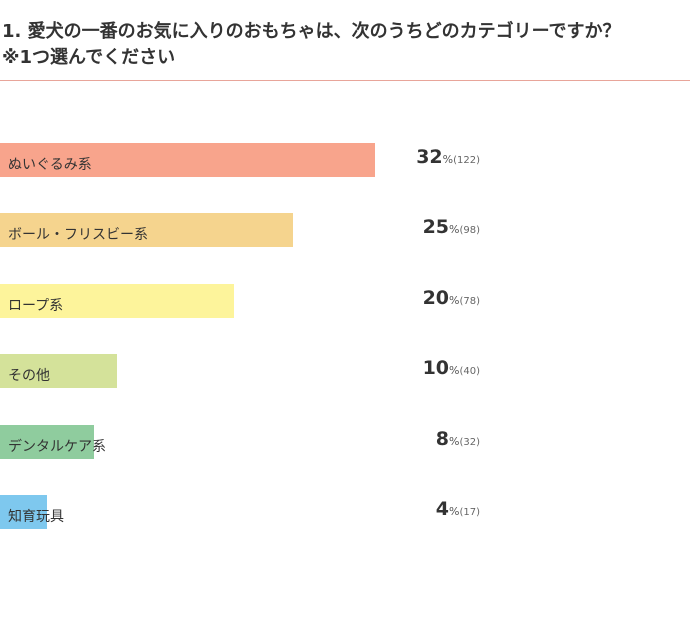 The height and width of the screenshot is (642, 699). Describe the element at coordinates (469, 301) in the screenshot. I see `response-count: (78)` at that location.